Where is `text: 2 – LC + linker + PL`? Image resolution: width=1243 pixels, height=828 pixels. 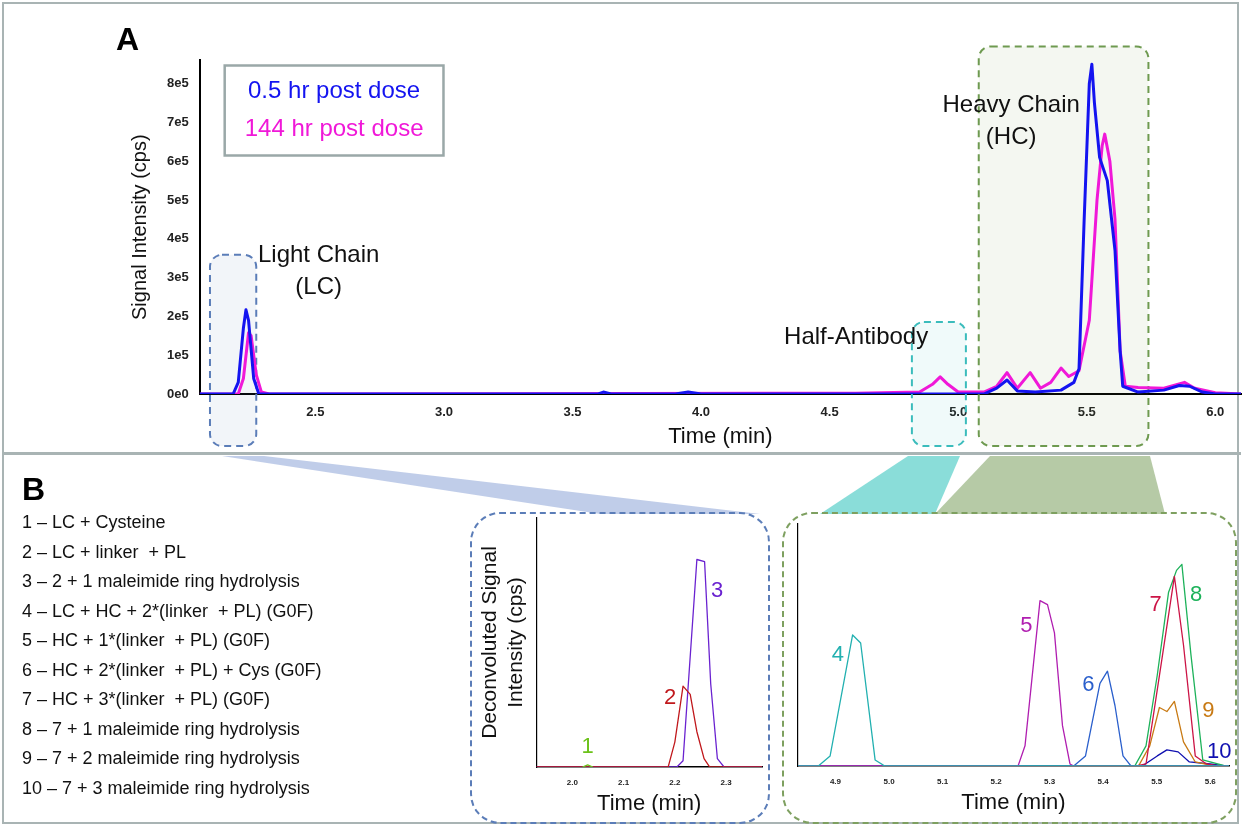 text: 2 – LC + linker + PL is located at coordinates (105, 552).